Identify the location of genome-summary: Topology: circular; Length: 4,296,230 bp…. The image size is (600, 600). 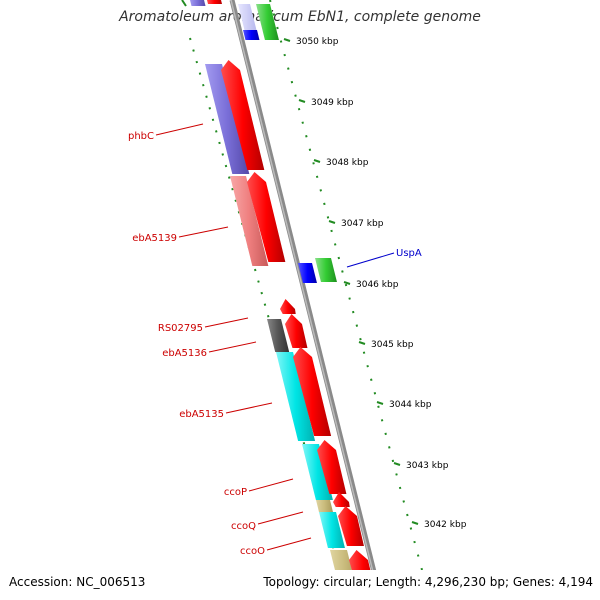
(428, 582).